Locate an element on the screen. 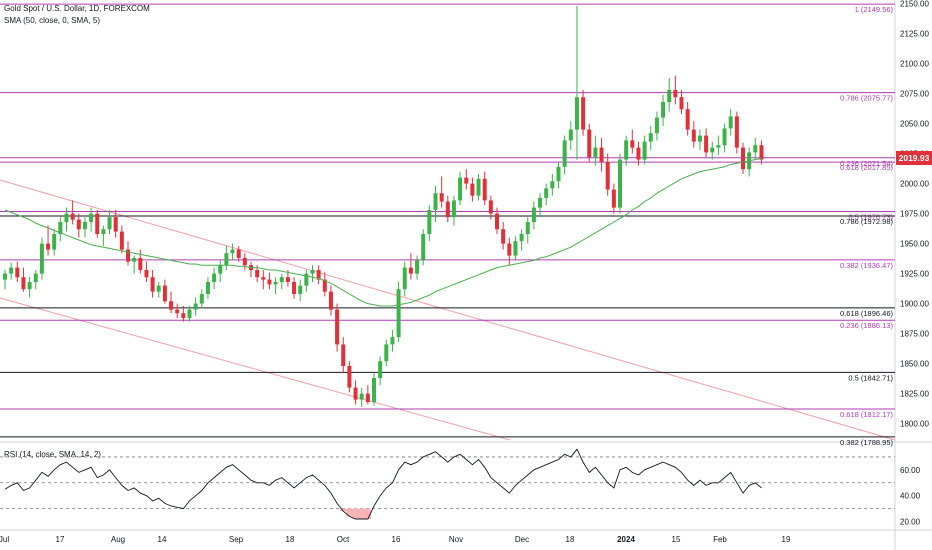 Image resolution: width=932 pixels, height=550 pixels. time-axis: Jul 17 Aug 14 Sep 18 Oct 16 Nov Dec 18 2024 15 Feb 19 is located at coordinates (395, 539).